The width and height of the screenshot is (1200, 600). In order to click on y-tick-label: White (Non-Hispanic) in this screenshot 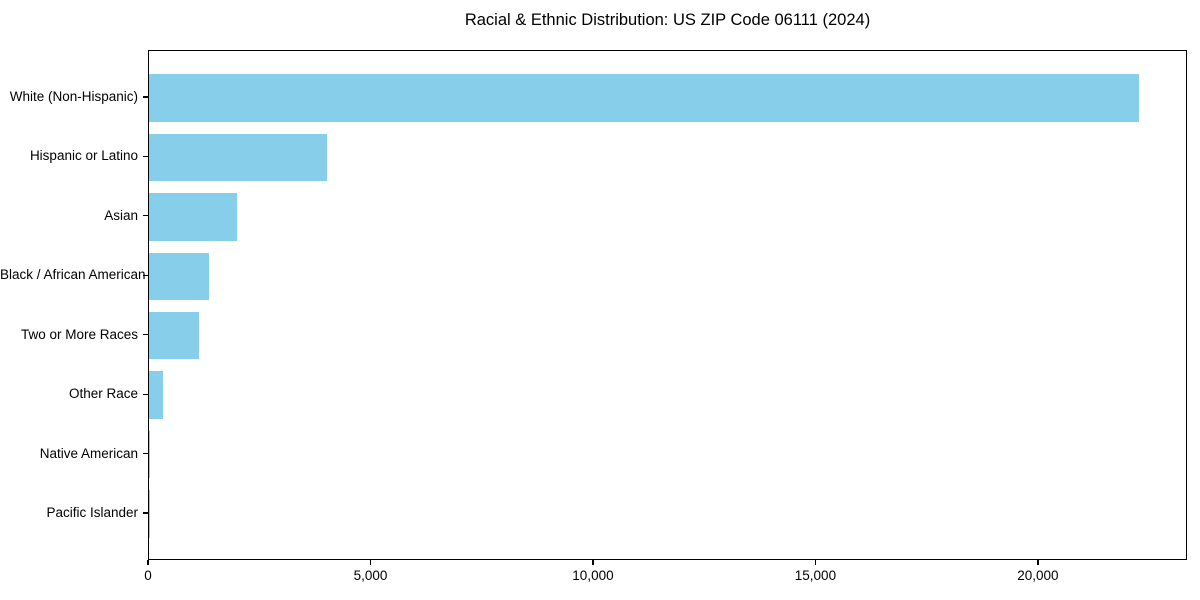, I will do `click(73, 96)`.